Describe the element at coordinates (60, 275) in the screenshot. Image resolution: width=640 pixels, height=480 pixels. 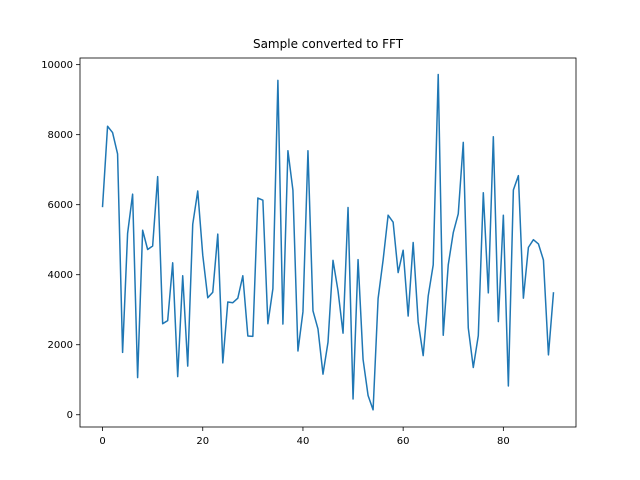
I see `y-tick-label: 4000` at that location.